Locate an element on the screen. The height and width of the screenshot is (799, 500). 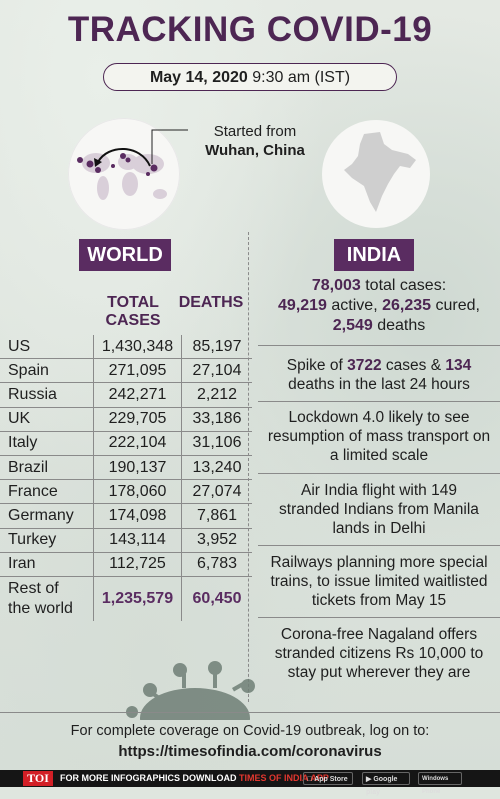
cases-cell: 222,104 is located at coordinates (137, 443).